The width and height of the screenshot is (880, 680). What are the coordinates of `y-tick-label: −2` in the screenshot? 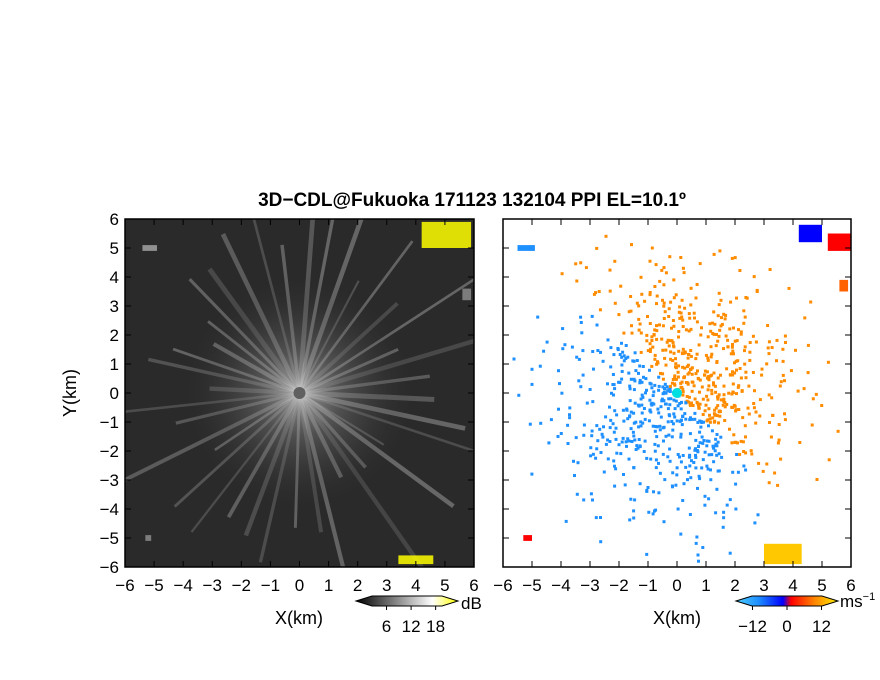 It's located at (109, 451).